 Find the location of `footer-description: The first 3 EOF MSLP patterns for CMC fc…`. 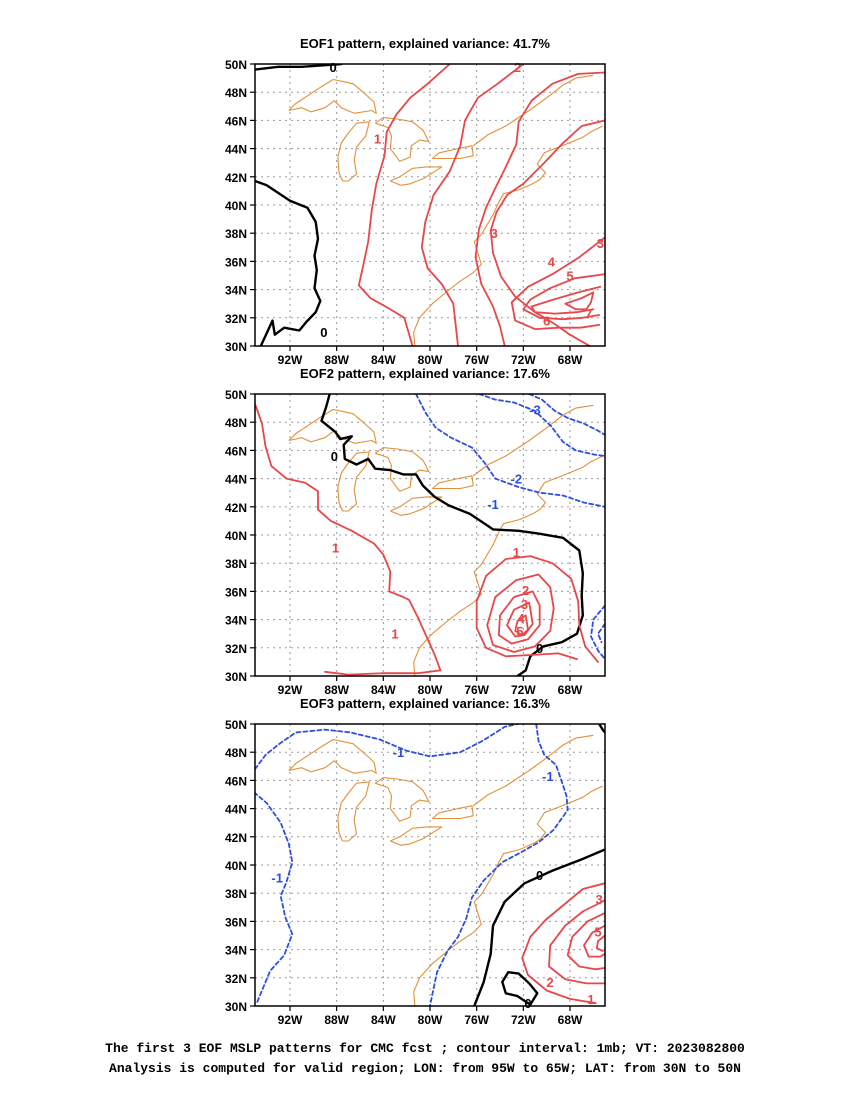

footer-description: The first 3 EOF MSLP patterns for CMC fc… is located at coordinates (425, 1048).